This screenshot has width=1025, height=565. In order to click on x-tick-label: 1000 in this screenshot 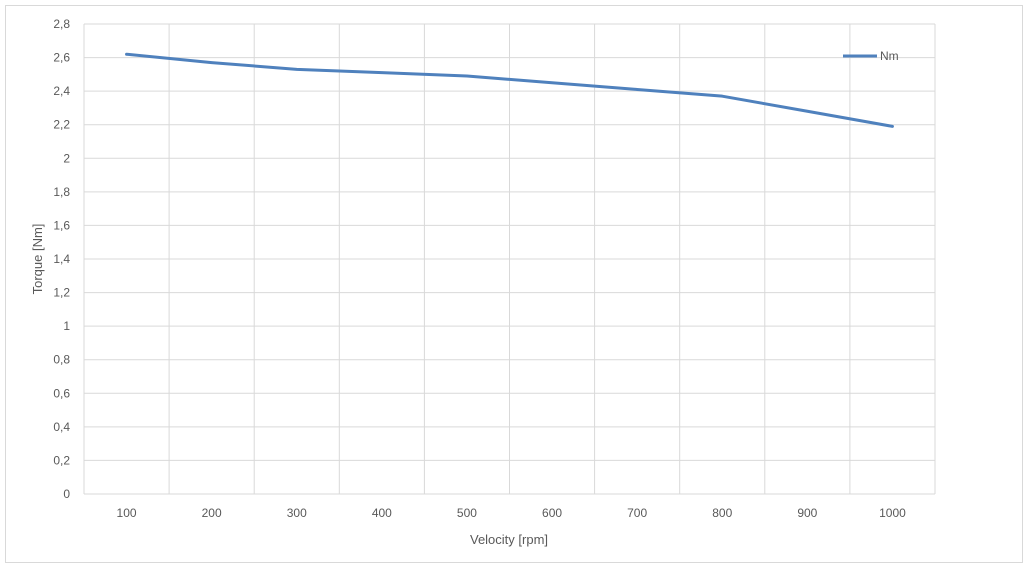, I will do `click(892, 513)`.